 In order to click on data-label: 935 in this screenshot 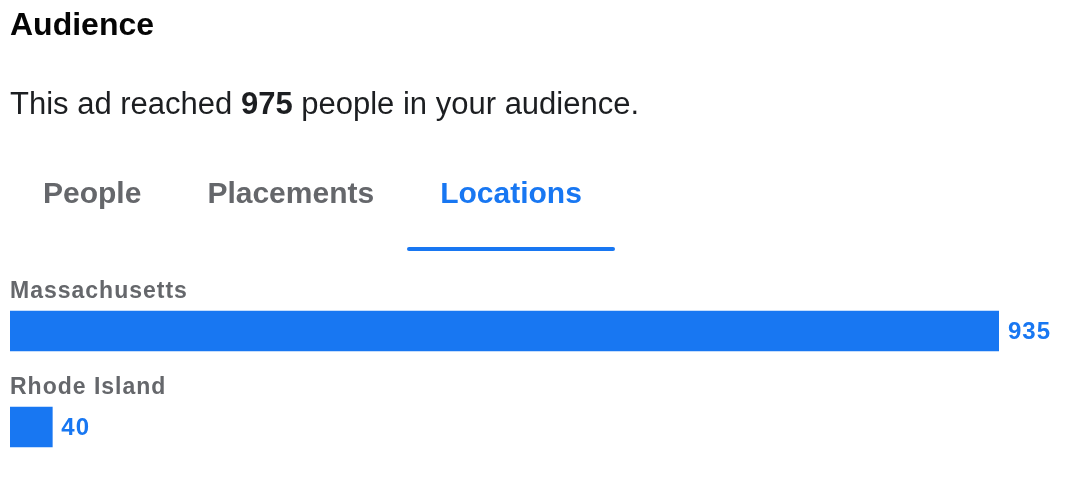, I will do `click(1030, 330)`.